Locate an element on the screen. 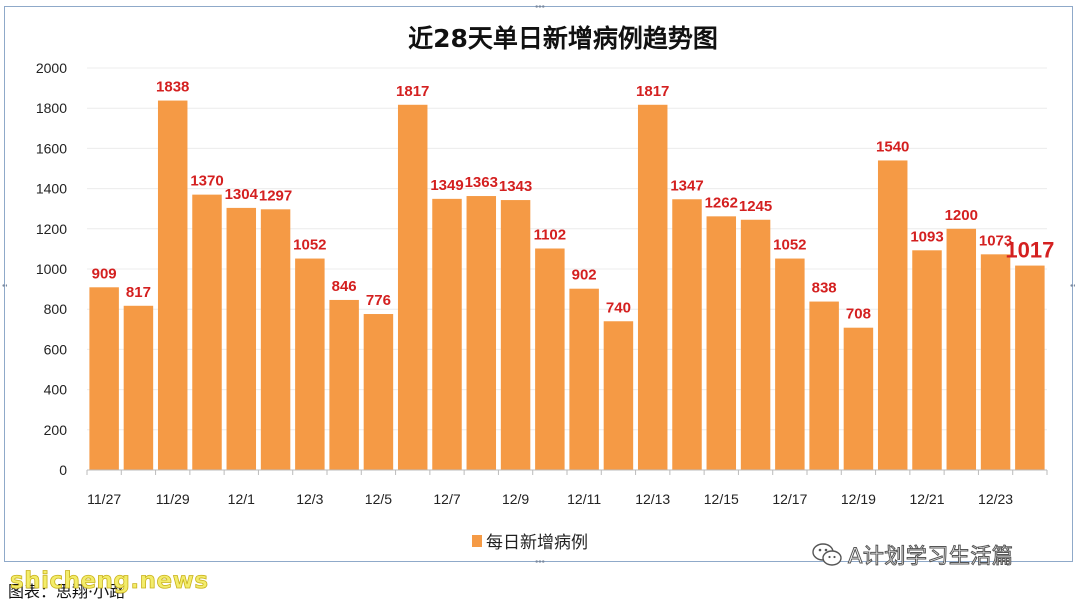  legend-swatch is located at coordinates (477, 541).